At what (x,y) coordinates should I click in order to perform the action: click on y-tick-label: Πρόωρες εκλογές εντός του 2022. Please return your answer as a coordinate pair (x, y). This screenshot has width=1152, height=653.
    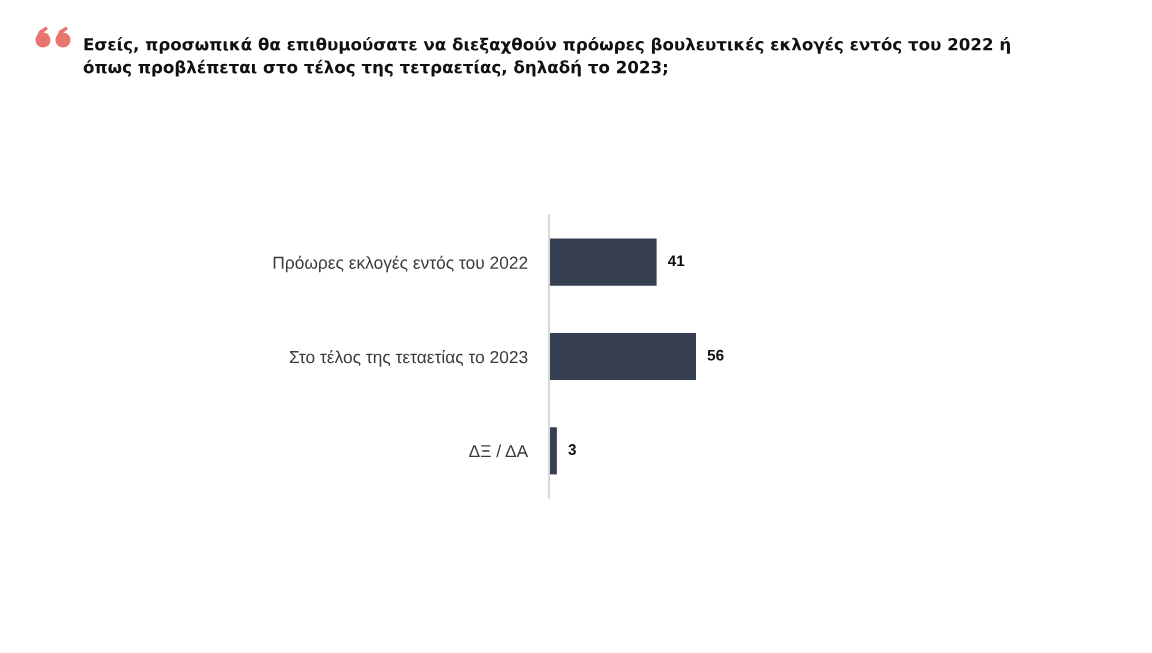
    Looking at the image, I should click on (400, 264).